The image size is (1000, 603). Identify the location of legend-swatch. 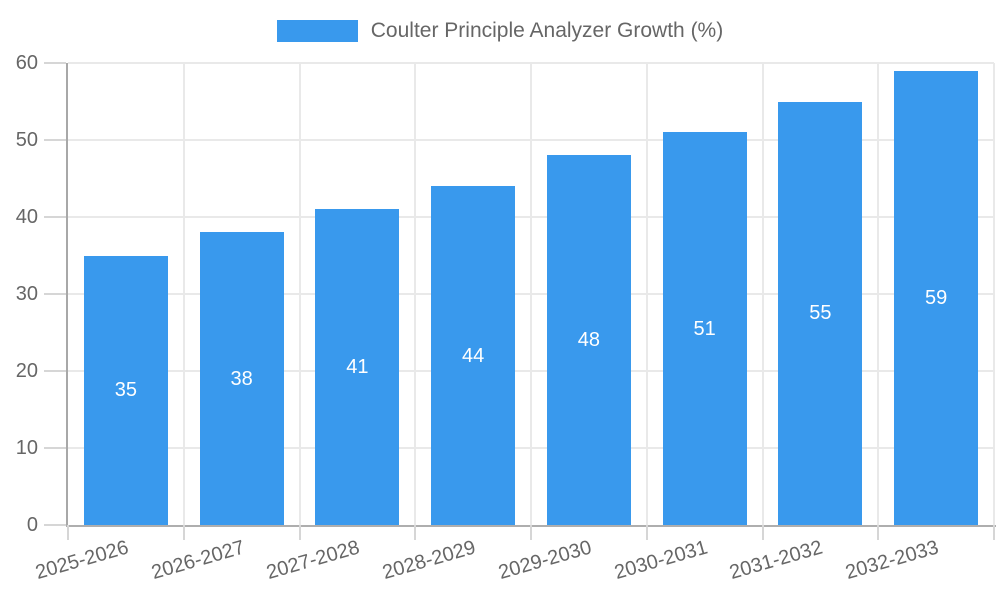
(317, 31).